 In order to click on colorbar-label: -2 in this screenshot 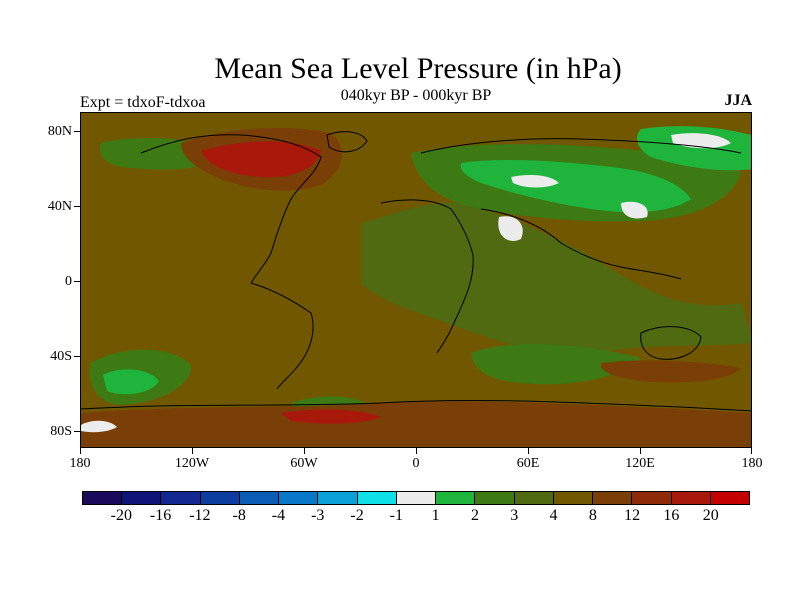, I will do `click(357, 515)`.